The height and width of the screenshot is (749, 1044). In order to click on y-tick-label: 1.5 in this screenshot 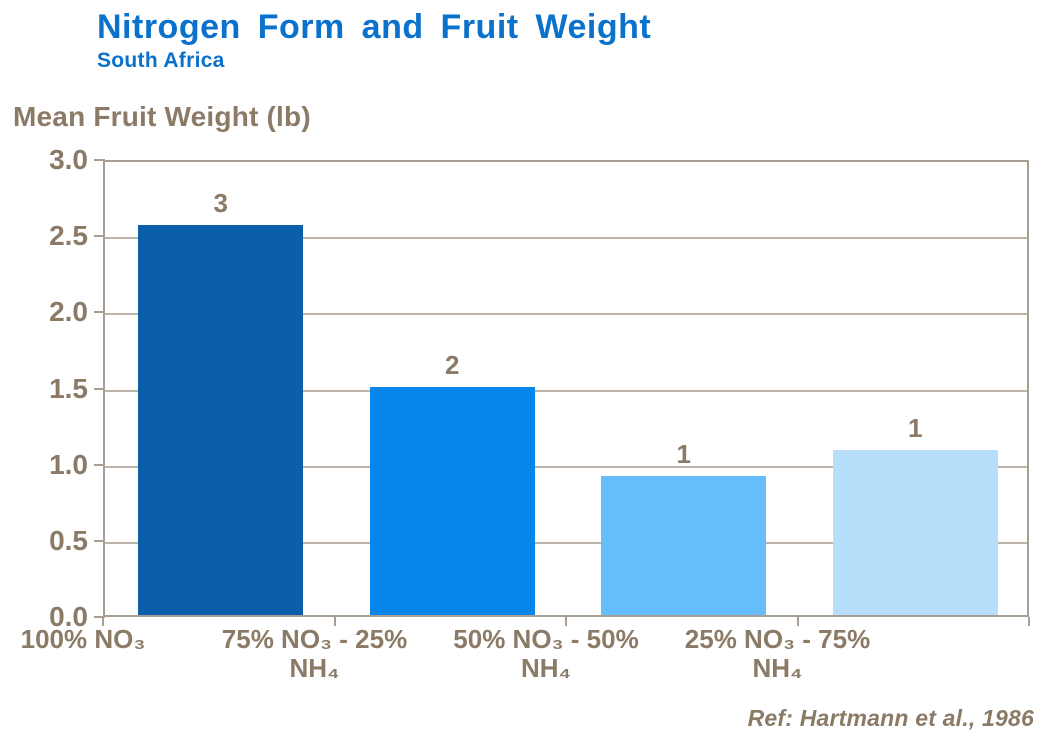, I will do `click(68, 388)`.